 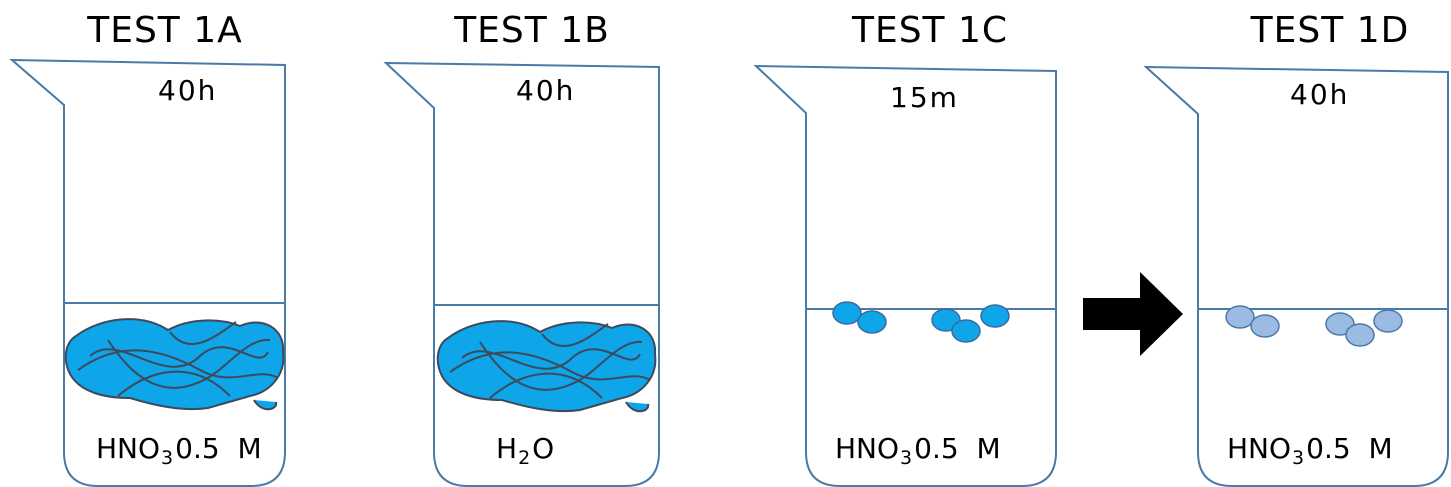 What do you see at coordinates (507, 448) in the screenshot?
I see `solution-formula: H` at bounding box center [507, 448].